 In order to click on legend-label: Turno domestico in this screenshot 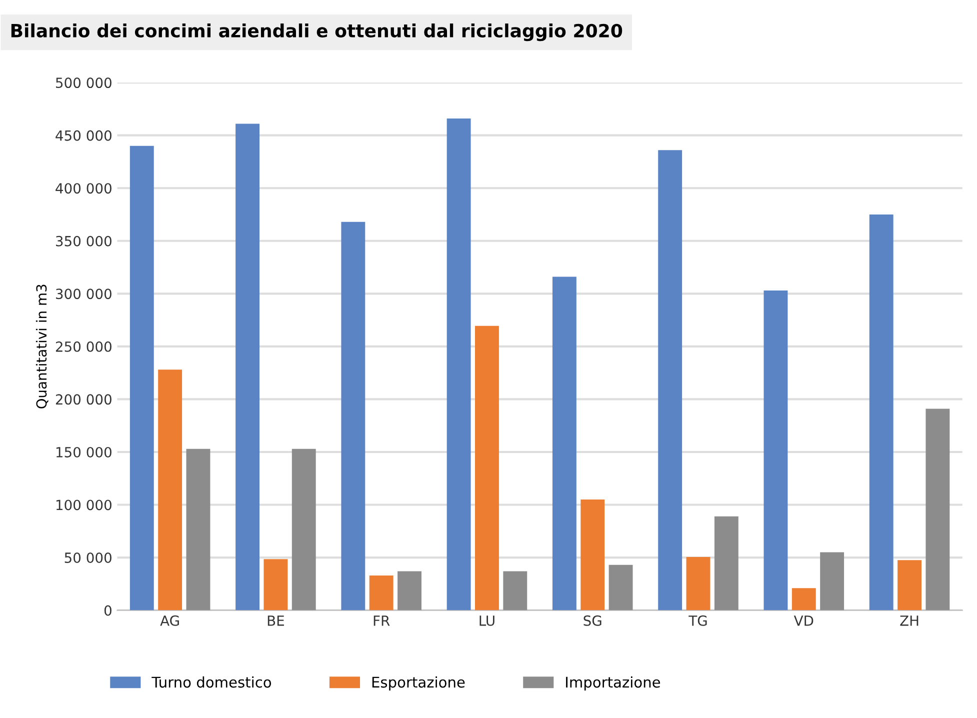, I will do `click(212, 682)`.